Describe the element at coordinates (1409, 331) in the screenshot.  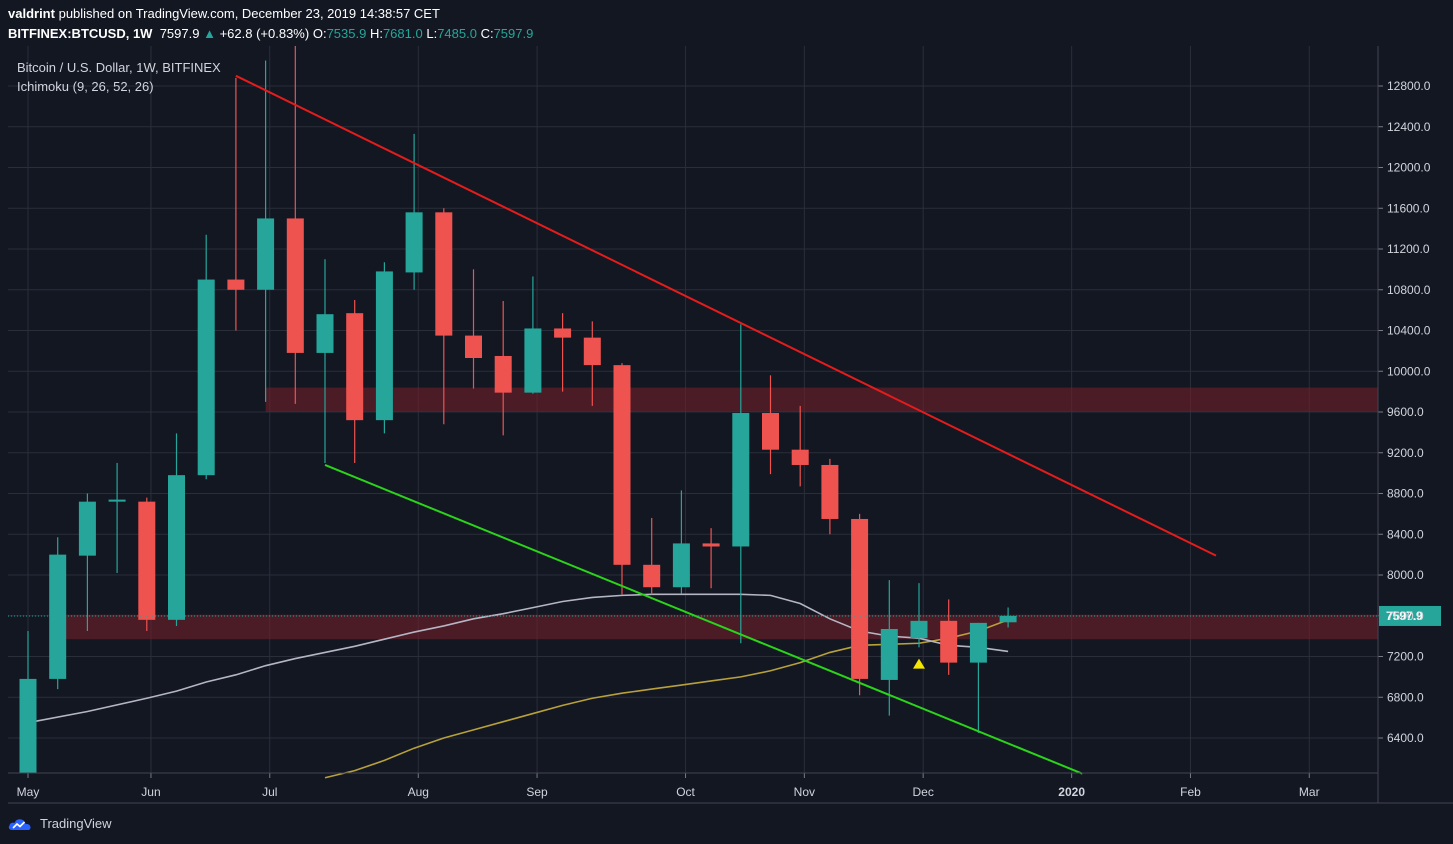
I see `y-tick-label: 10400.0` at that location.